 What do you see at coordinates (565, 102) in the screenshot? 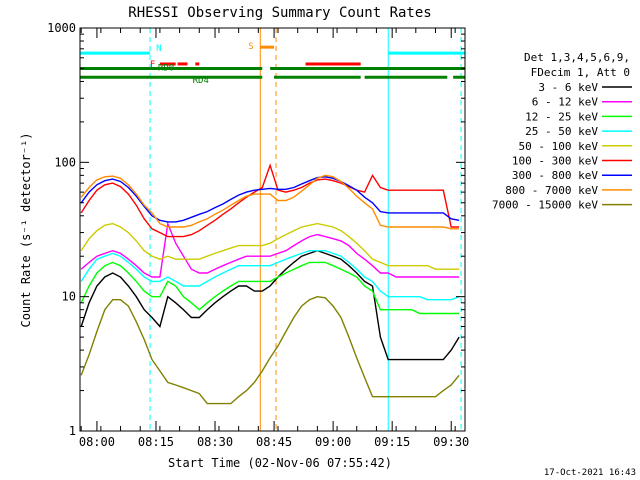
I see `legend-label-1: 6 - 12 keV` at bounding box center [565, 102].